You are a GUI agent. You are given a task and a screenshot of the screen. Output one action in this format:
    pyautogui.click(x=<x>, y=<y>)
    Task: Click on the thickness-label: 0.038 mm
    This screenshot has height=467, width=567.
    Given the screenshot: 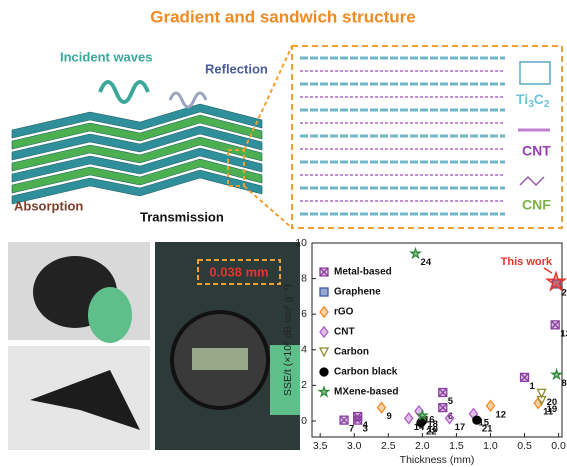 What is the action you would take?
    pyautogui.click(x=238, y=271)
    